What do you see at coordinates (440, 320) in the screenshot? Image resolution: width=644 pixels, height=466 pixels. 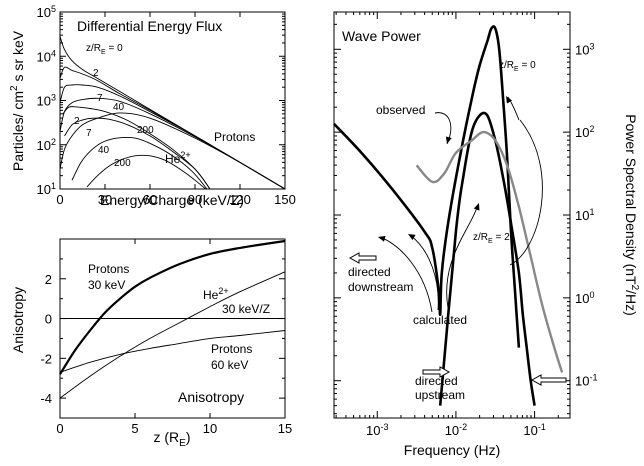 I see `wave-annotation-calculated: calculated` at bounding box center [440, 320].